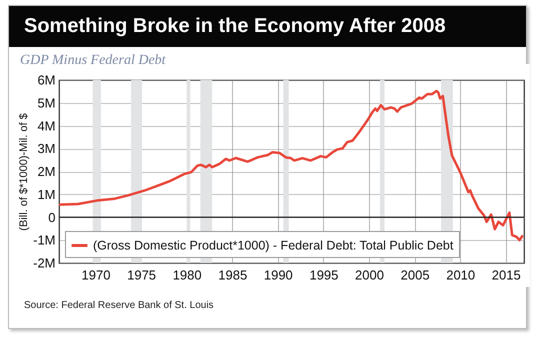 The width and height of the screenshot is (539, 338). I want to click on x-tick-label: 1980, so click(187, 275).